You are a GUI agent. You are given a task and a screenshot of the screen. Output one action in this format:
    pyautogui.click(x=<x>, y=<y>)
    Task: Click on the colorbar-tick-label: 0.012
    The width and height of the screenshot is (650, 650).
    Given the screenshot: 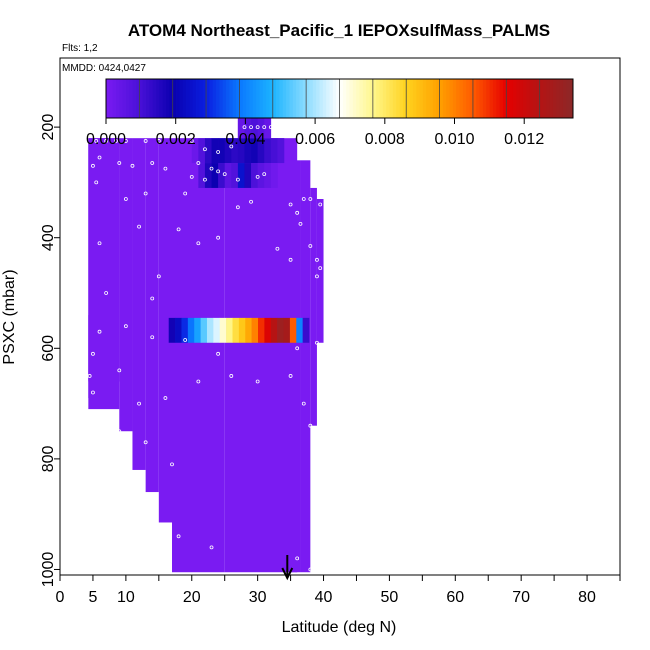 What is the action you would take?
    pyautogui.click(x=524, y=139)
    